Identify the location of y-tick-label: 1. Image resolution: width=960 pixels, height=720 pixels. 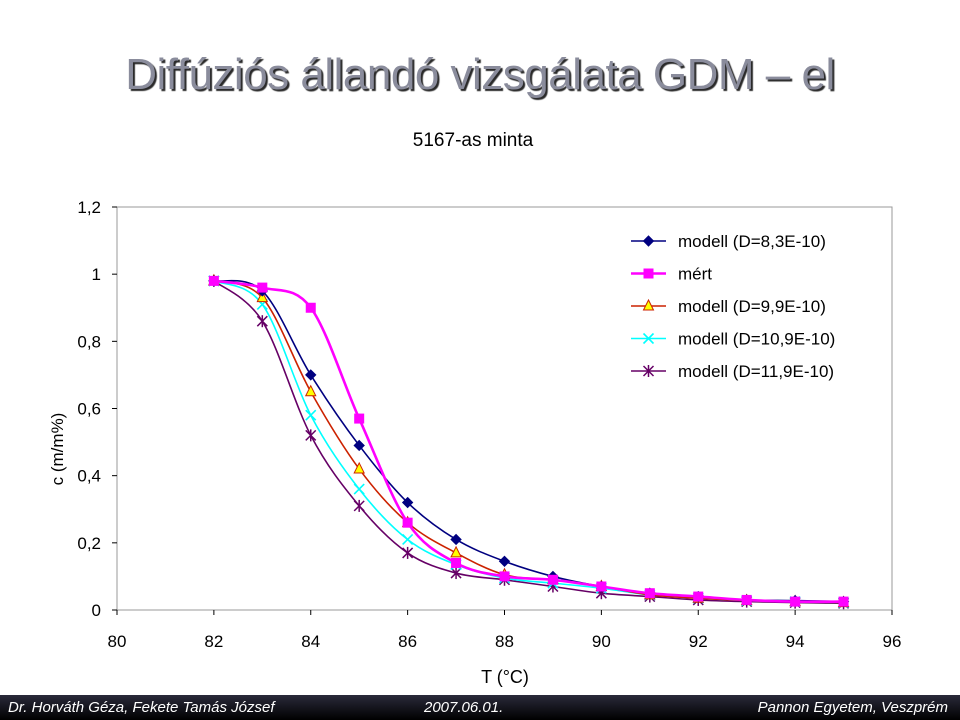
(96, 274).